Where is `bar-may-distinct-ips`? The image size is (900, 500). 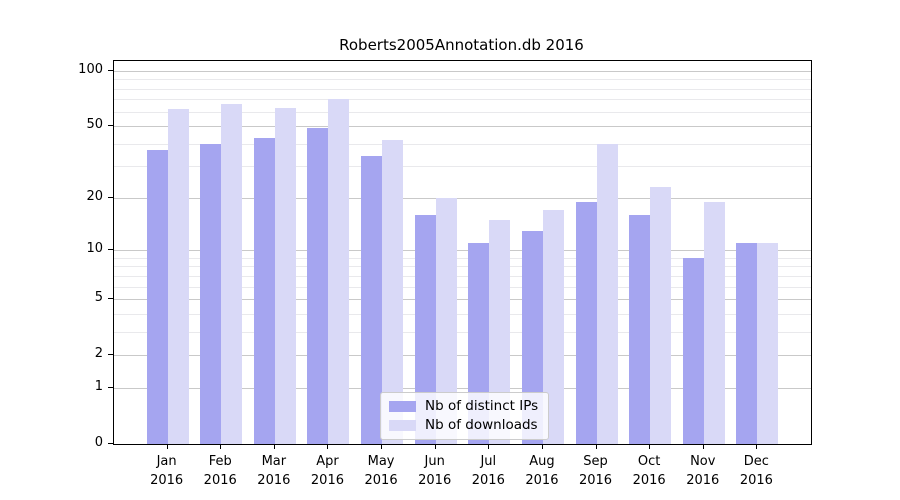
bar-may-distinct-ips is located at coordinates (372, 300).